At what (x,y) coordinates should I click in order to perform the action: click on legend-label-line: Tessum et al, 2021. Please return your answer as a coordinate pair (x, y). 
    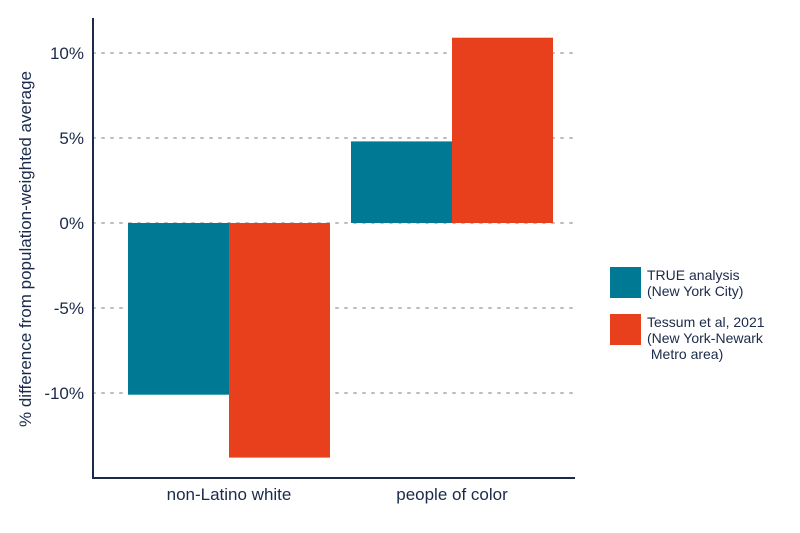
    Looking at the image, I should click on (706, 322).